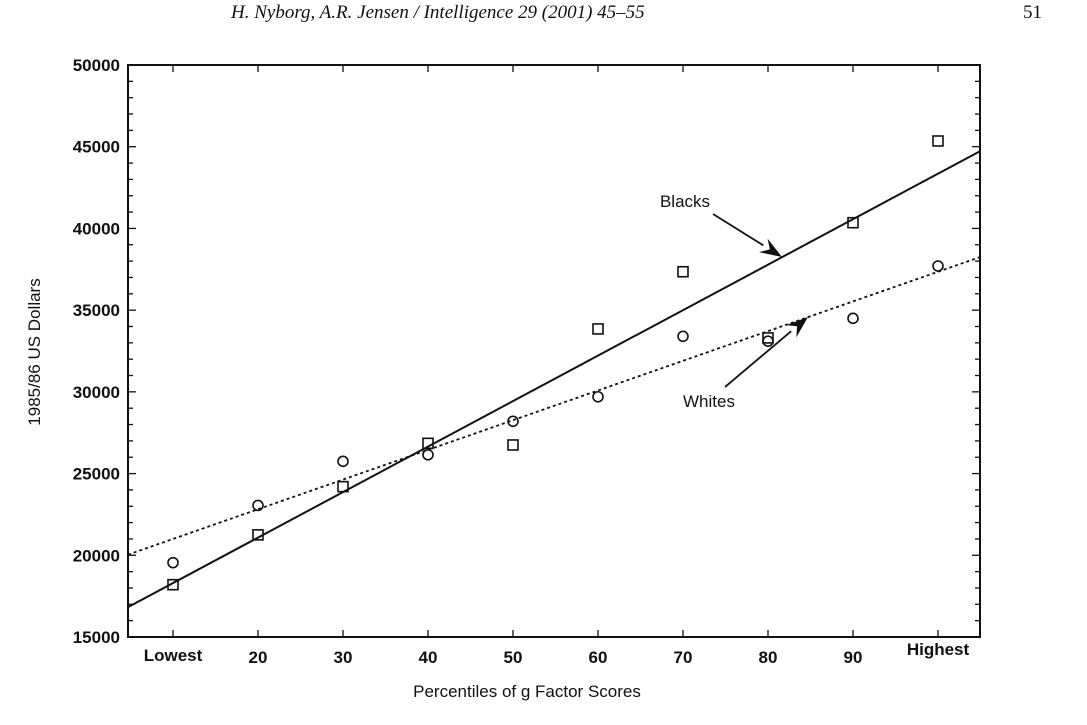 This screenshot has width=1087, height=725. What do you see at coordinates (770, 247) in the screenshot?
I see `arrow-icon-blacks-head` at bounding box center [770, 247].